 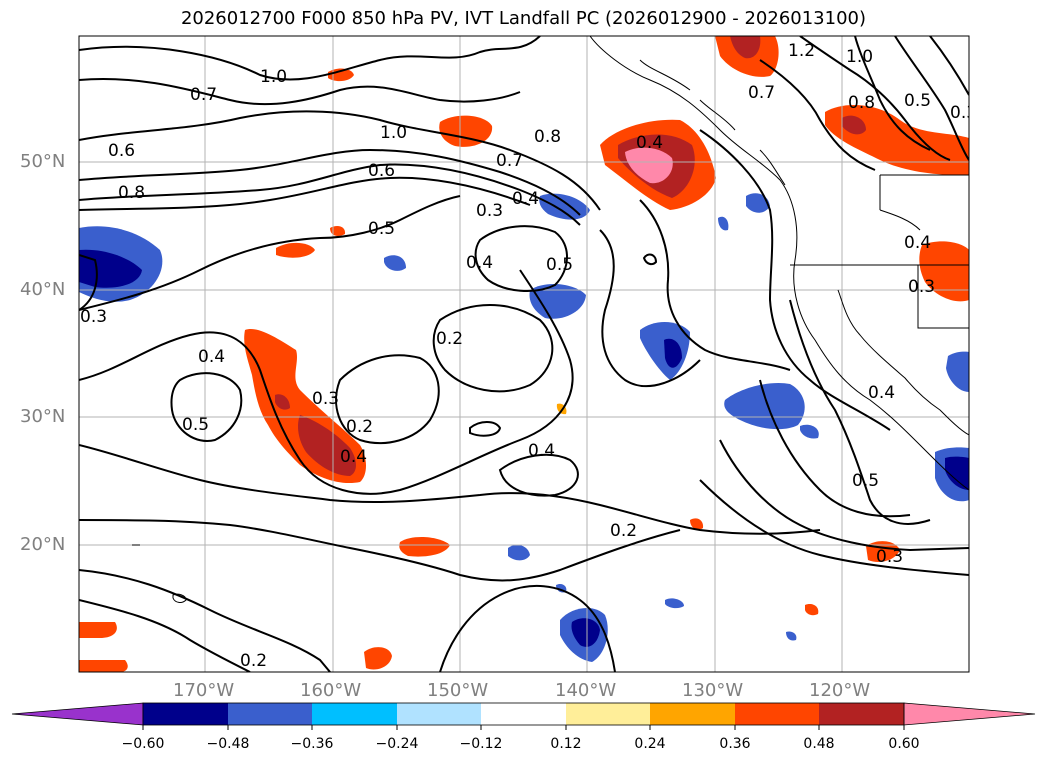 I want to click on colorbar-extend-right, so click(x=969, y=714).